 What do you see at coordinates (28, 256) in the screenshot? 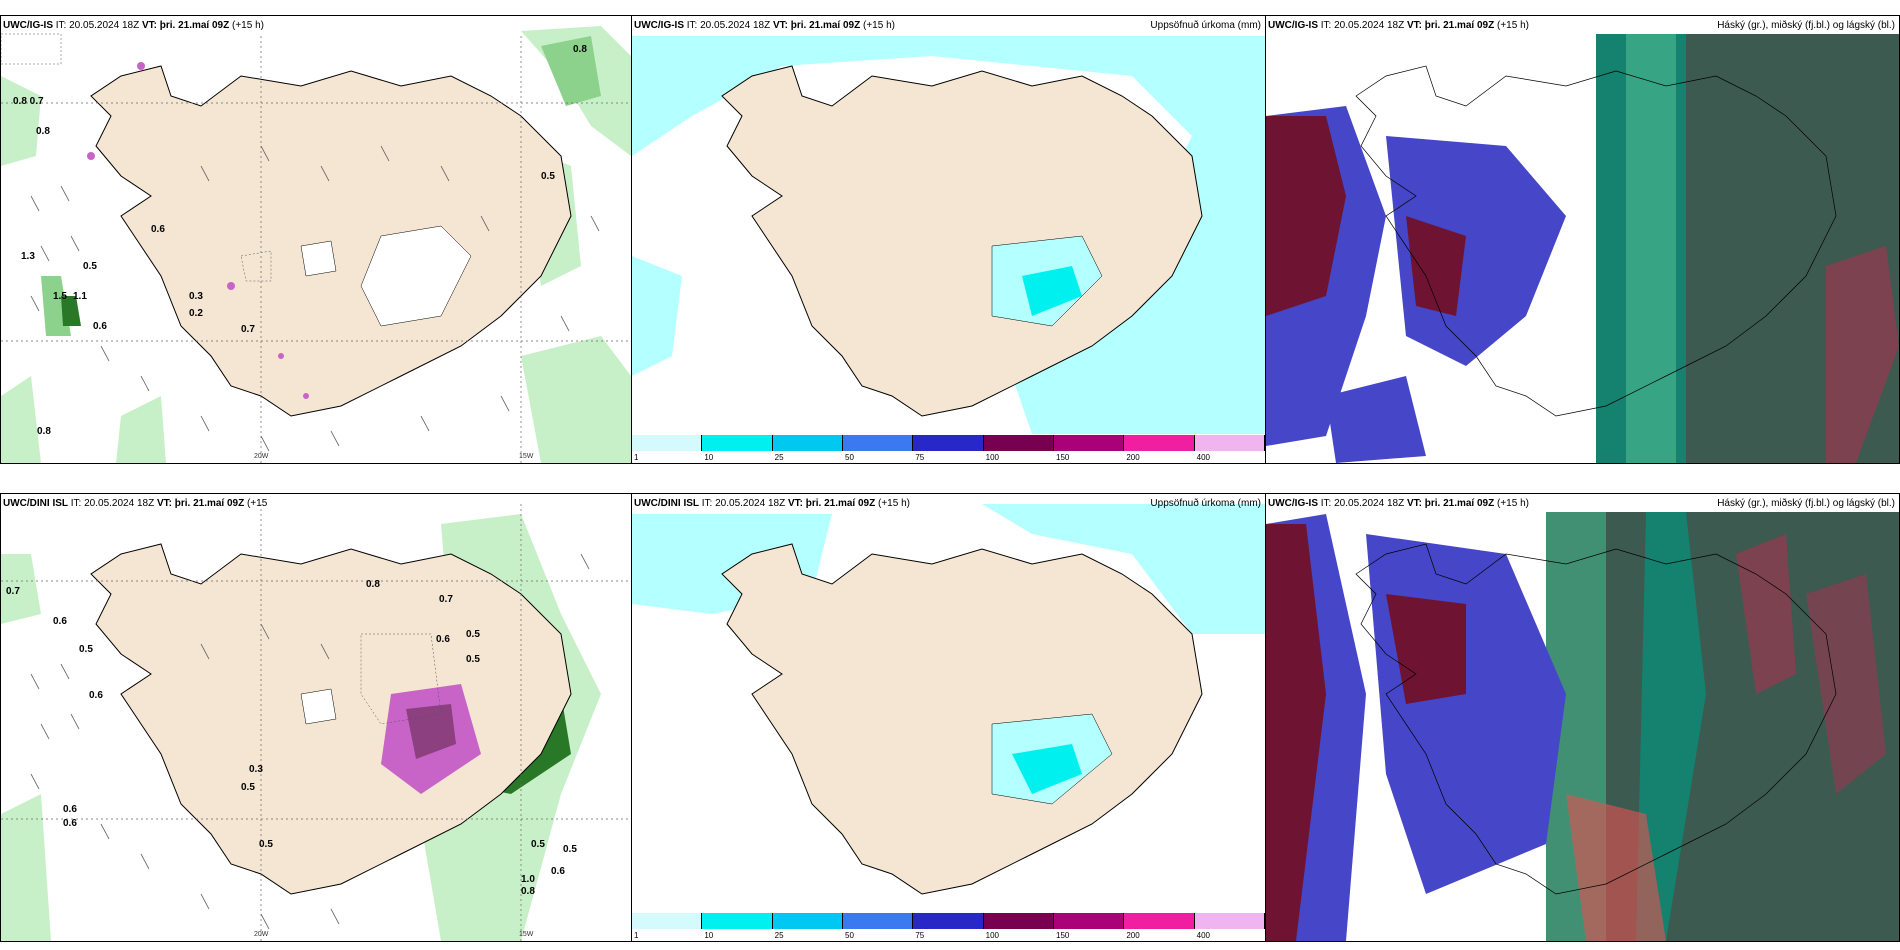
I see `wind-value: 1.3` at bounding box center [28, 256].